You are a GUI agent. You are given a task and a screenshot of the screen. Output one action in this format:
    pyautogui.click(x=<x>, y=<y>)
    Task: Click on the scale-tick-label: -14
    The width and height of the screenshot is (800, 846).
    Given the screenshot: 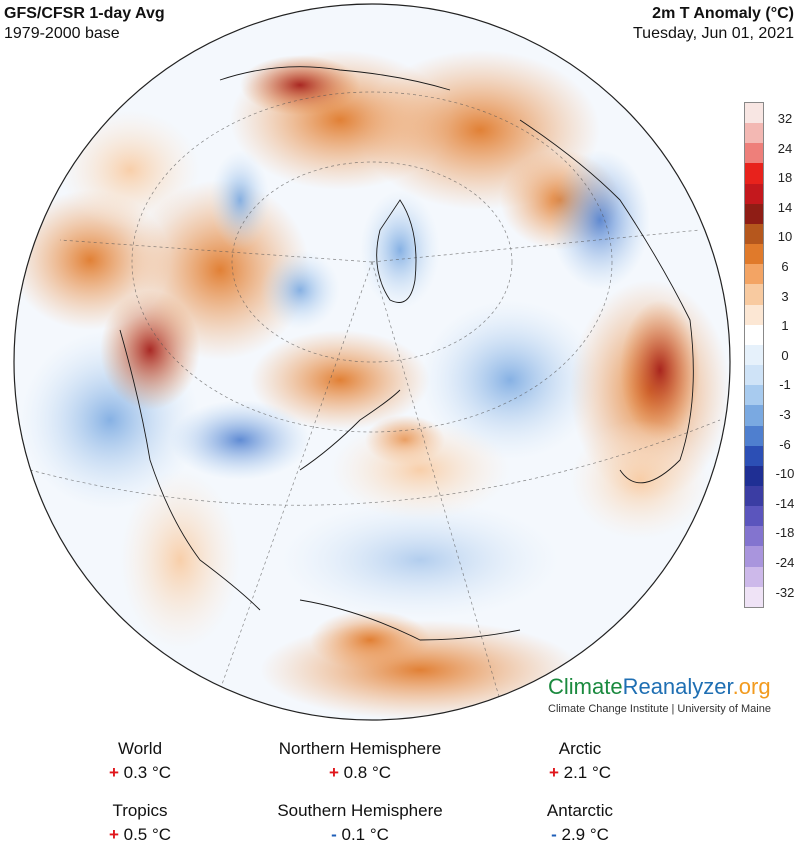 What is the action you would take?
    pyautogui.click(x=785, y=503)
    